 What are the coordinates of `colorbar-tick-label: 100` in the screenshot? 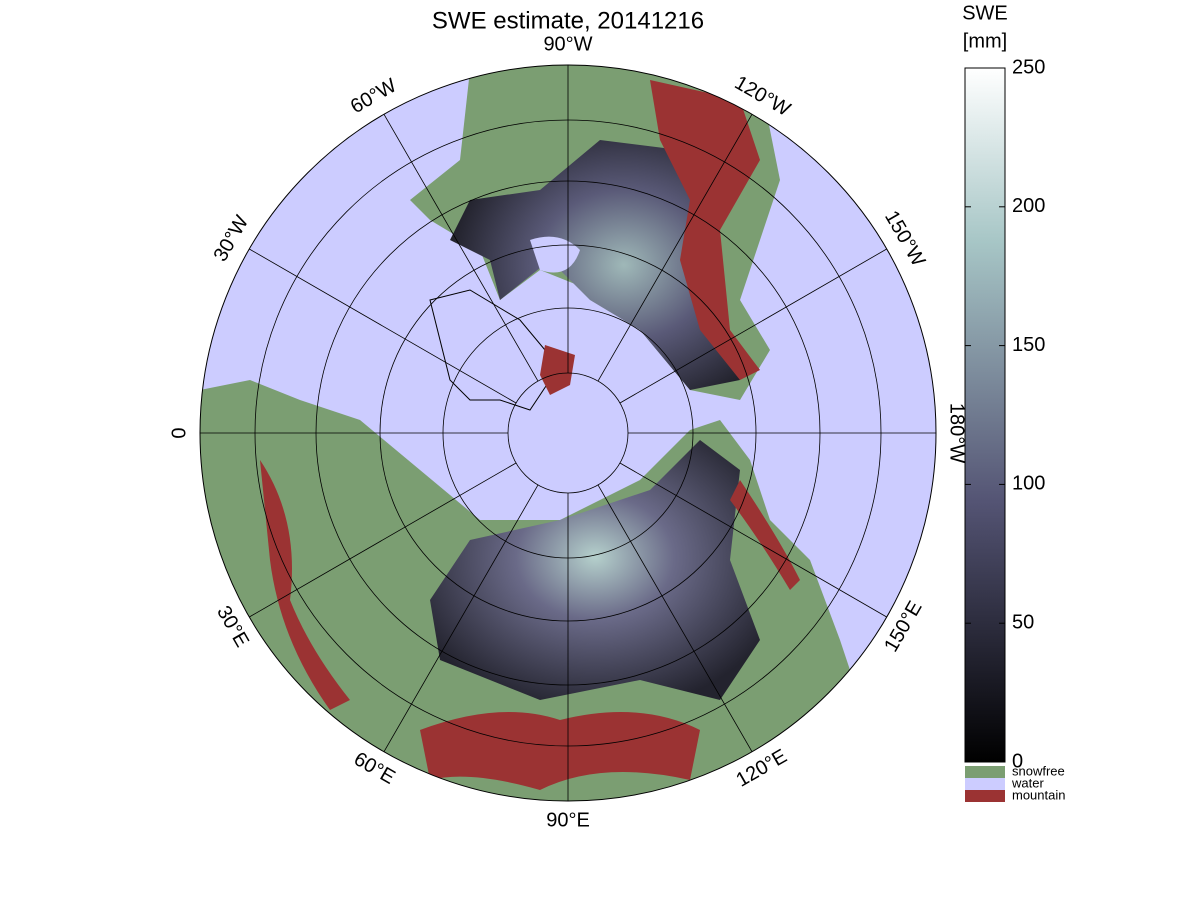 It's located at (1028, 484).